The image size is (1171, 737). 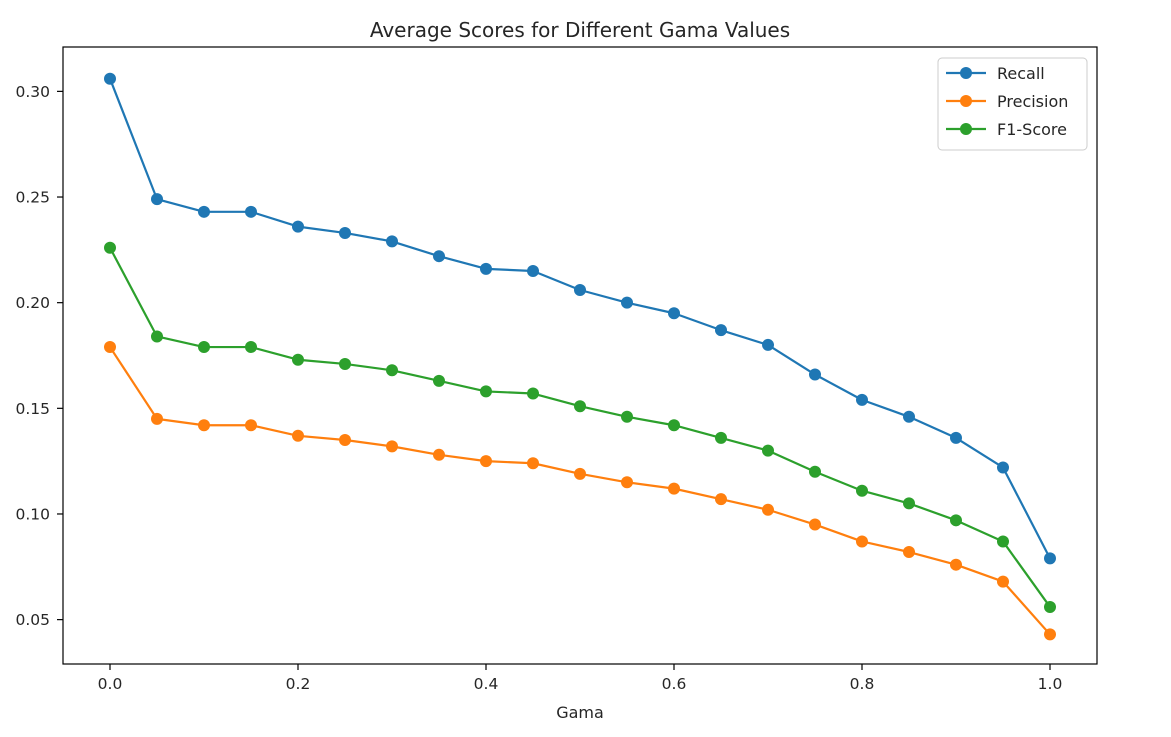 What do you see at coordinates (110, 684) in the screenshot?
I see `x-tick-label: 0.0` at bounding box center [110, 684].